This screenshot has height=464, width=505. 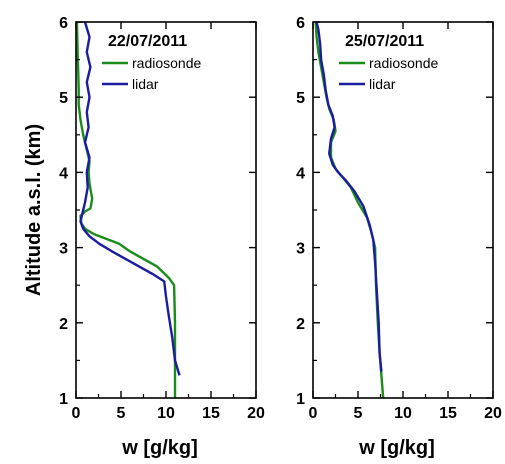 I want to click on panel-title: 22/07/2011, so click(x=147, y=41).